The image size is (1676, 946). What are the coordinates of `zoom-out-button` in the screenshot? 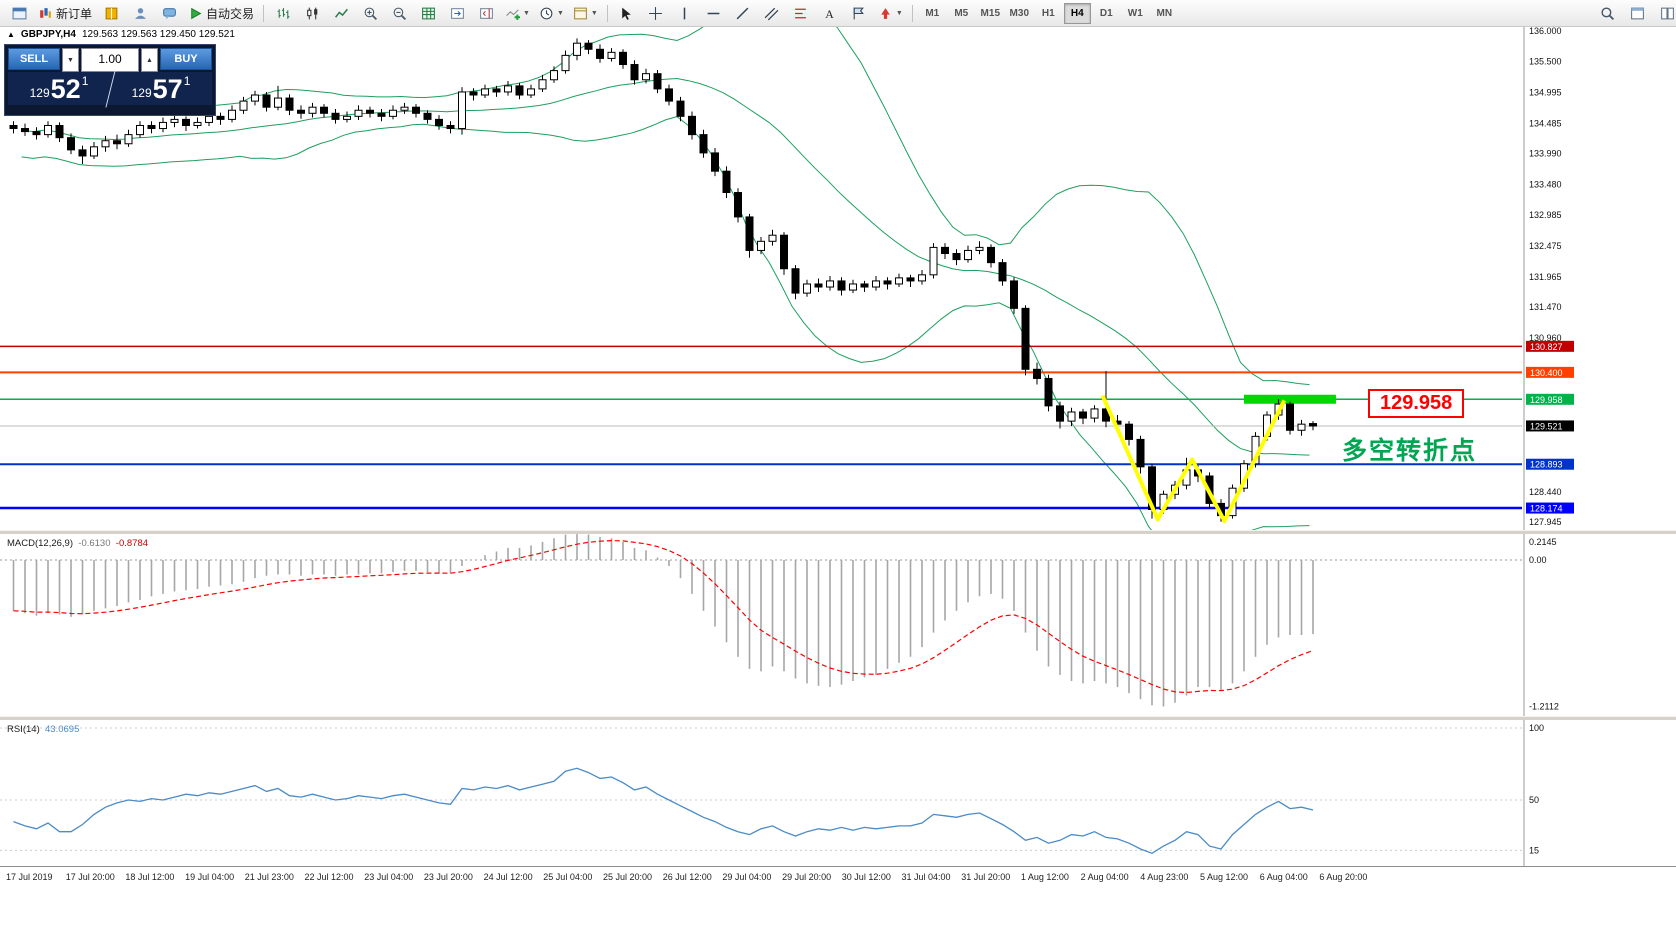 It's located at (399, 13).